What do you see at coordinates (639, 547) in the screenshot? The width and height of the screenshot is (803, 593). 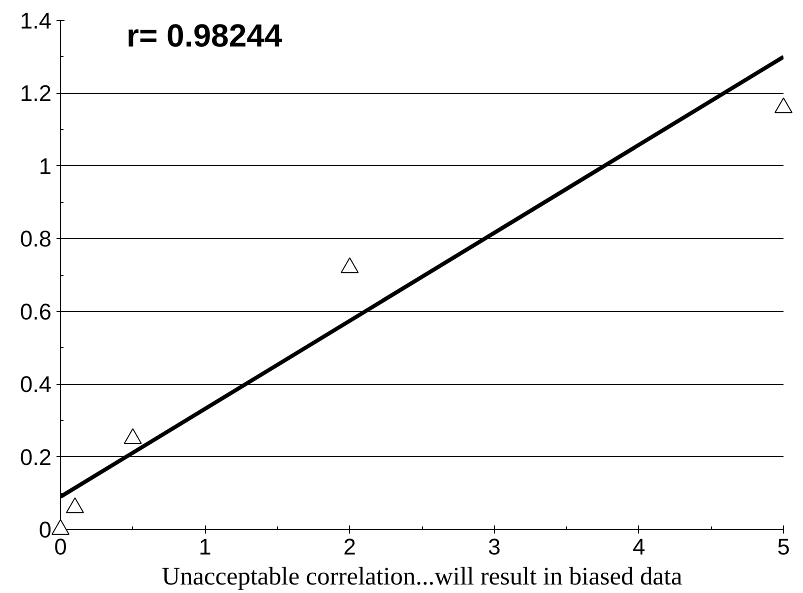 I see `x-tick-label: 4` at bounding box center [639, 547].